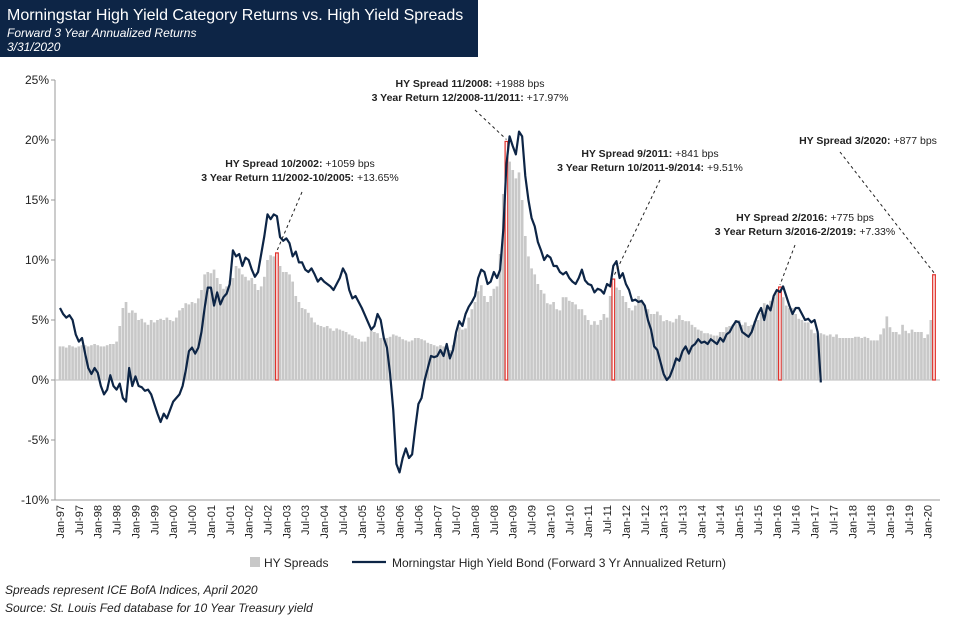  What do you see at coordinates (490, 124) in the screenshot?
I see `annotation-leader` at bounding box center [490, 124].